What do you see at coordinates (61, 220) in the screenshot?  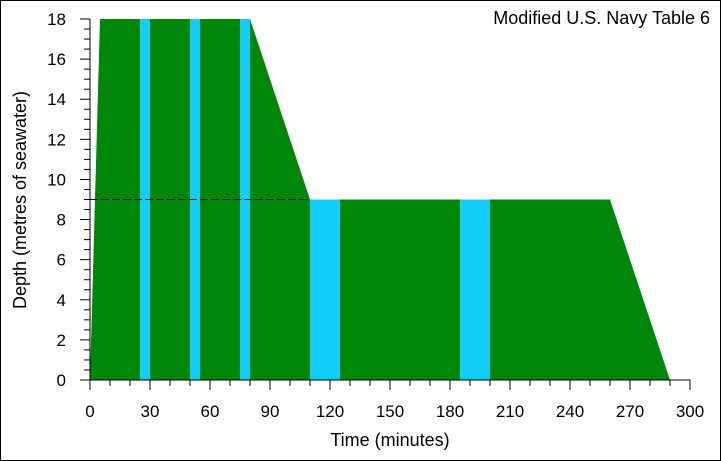 I see `y-tick-label: 8` at bounding box center [61, 220].